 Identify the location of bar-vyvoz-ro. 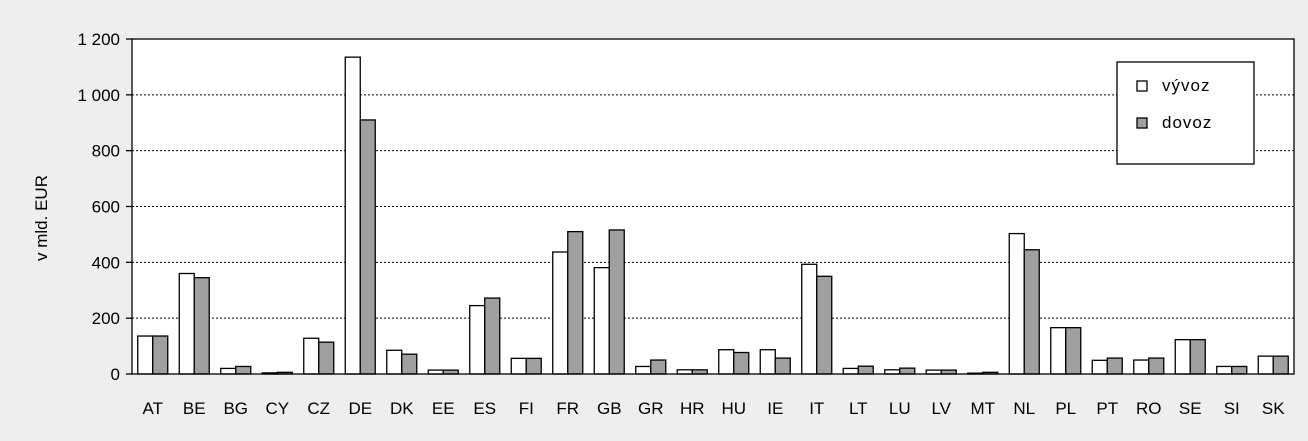
(1141, 367).